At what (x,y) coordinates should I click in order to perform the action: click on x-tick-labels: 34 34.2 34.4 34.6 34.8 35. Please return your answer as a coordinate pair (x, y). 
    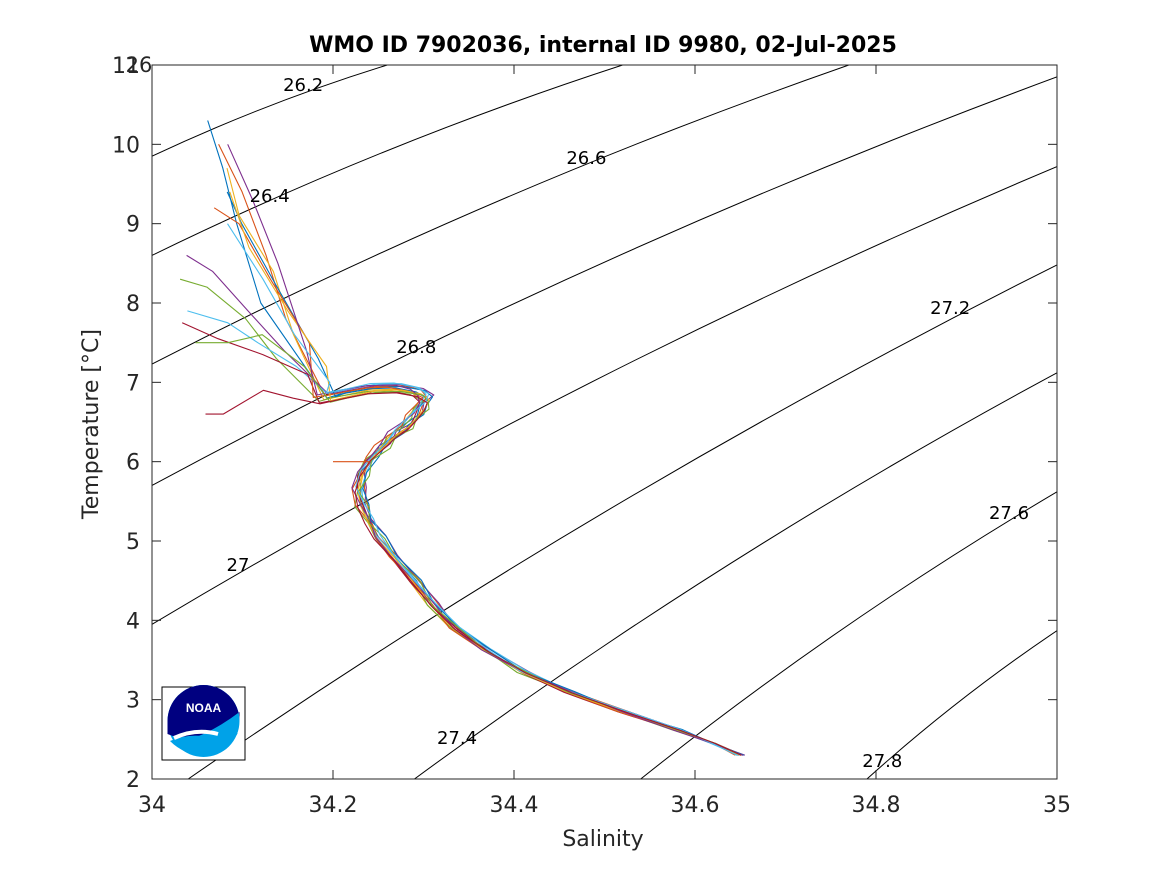
    Looking at the image, I should click on (604, 805).